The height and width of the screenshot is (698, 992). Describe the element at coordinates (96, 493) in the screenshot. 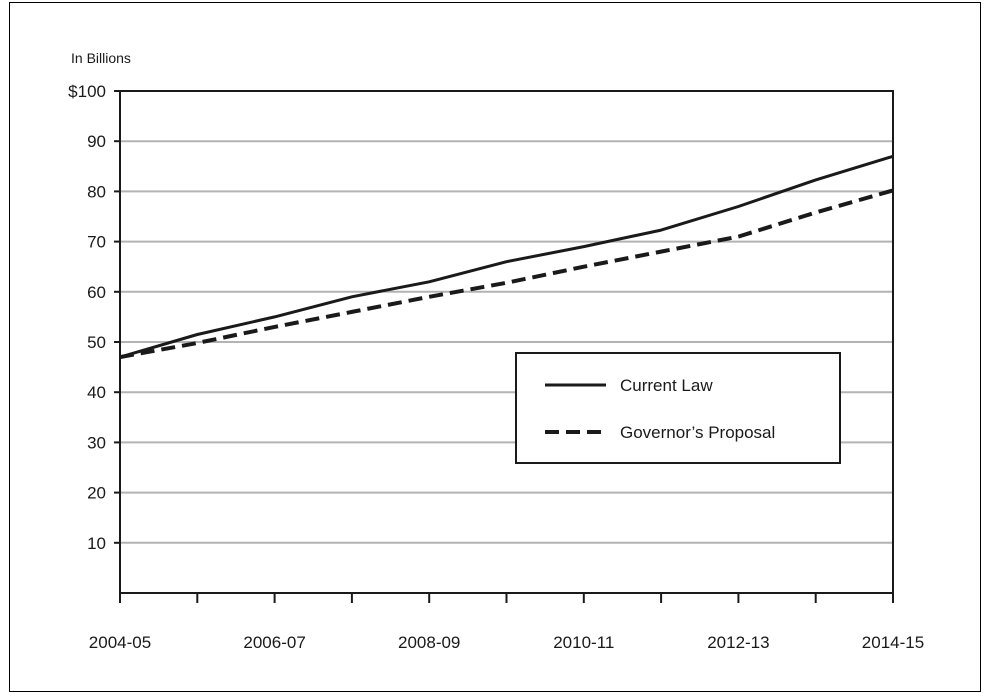

I see `y-tick-label: 20` at that location.